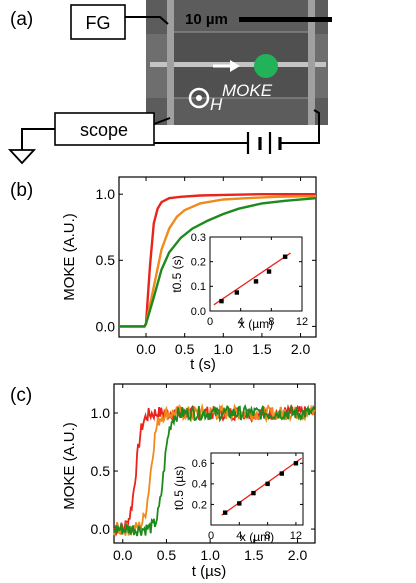  What do you see at coordinates (285, 19) in the screenshot?
I see `scale-bar` at bounding box center [285, 19].